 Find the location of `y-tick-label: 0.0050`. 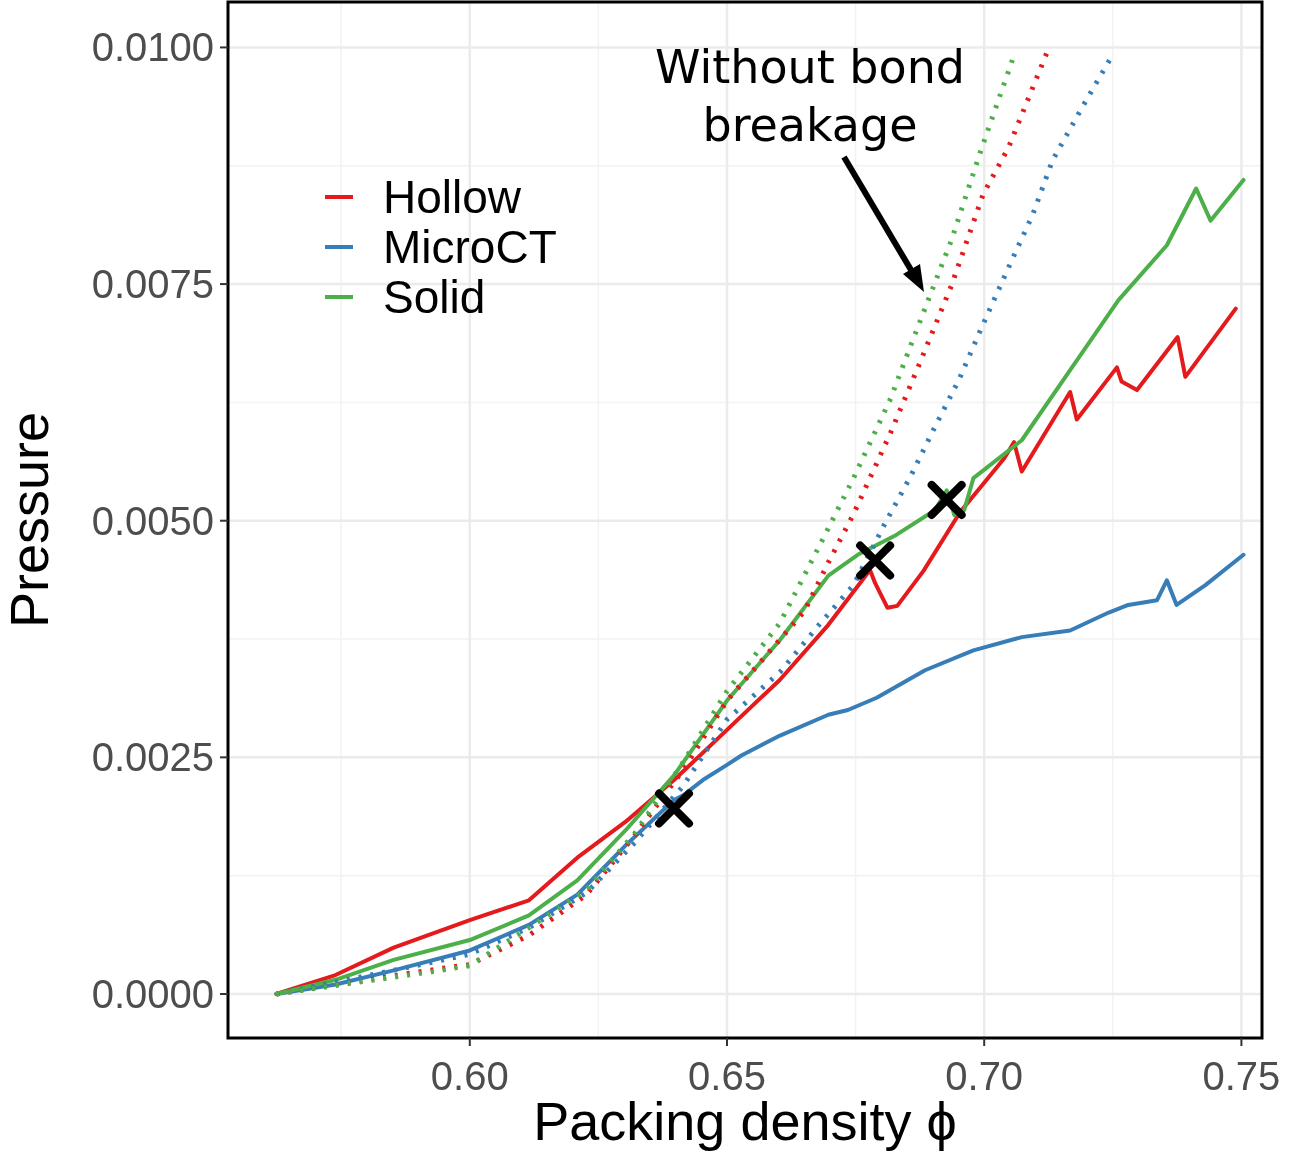

y-tick-label: 0.0050 is located at coordinates (152, 520).